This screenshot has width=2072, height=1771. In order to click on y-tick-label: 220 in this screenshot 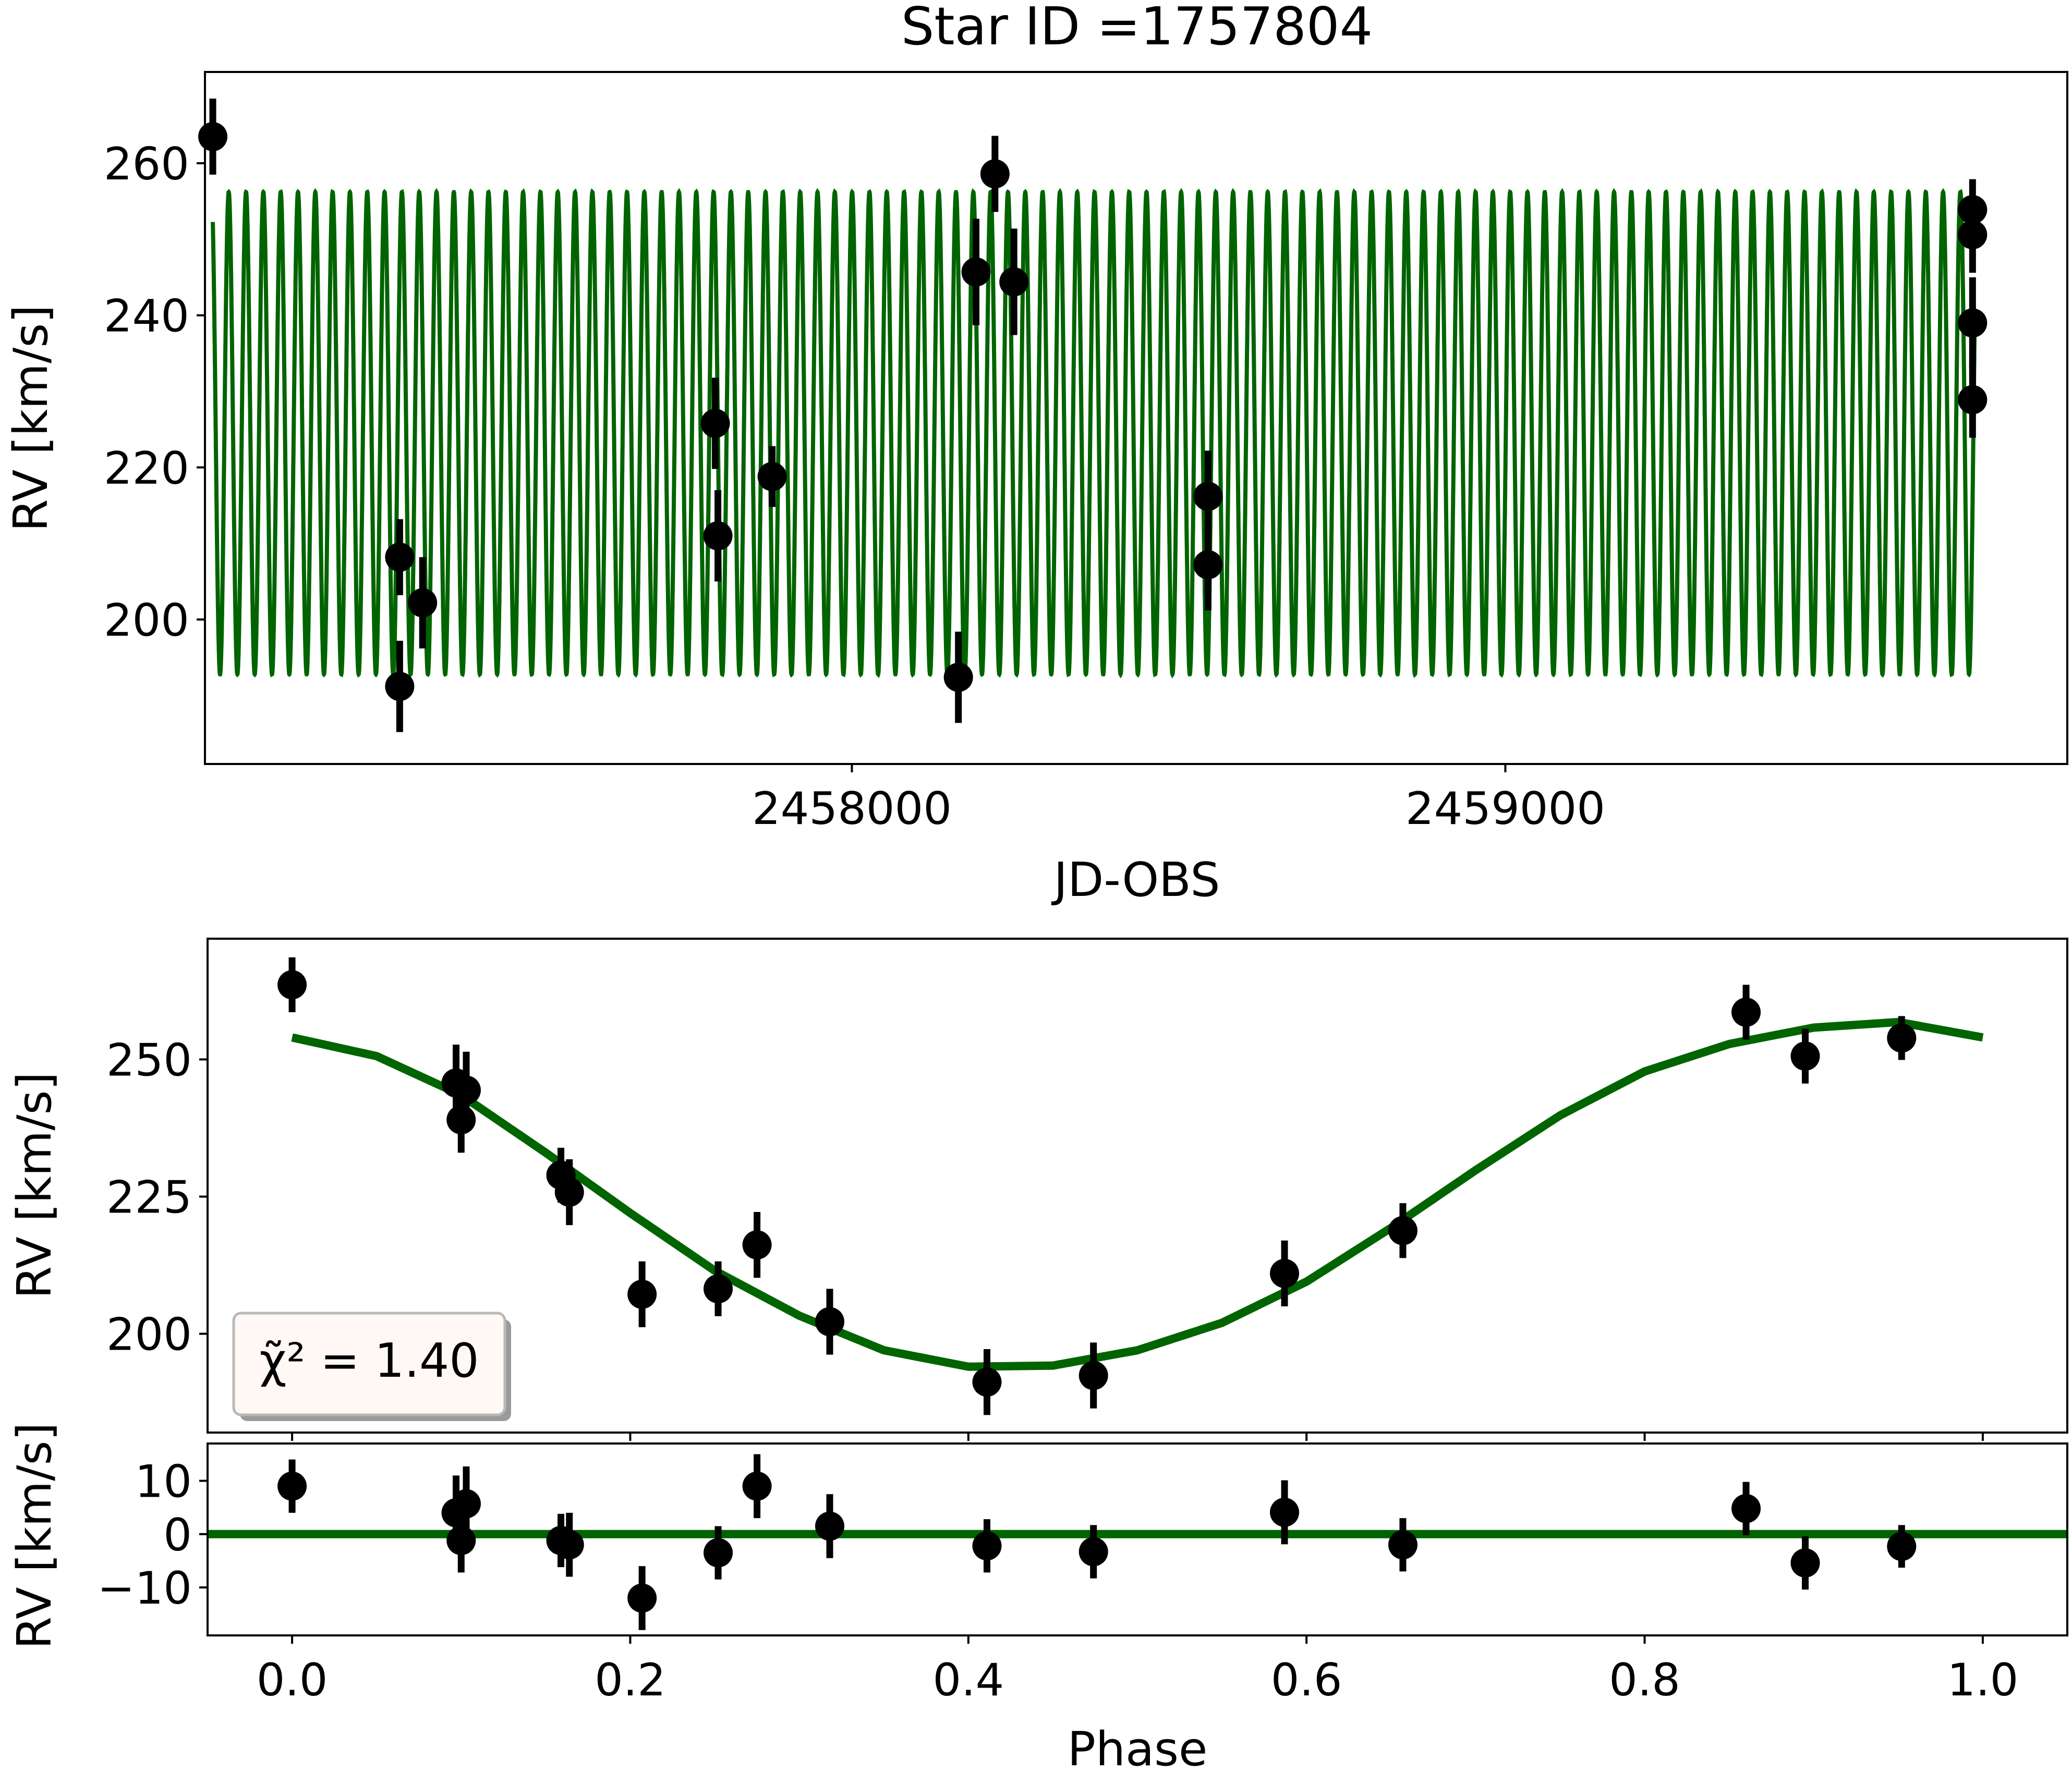, I will do `click(146, 468)`.